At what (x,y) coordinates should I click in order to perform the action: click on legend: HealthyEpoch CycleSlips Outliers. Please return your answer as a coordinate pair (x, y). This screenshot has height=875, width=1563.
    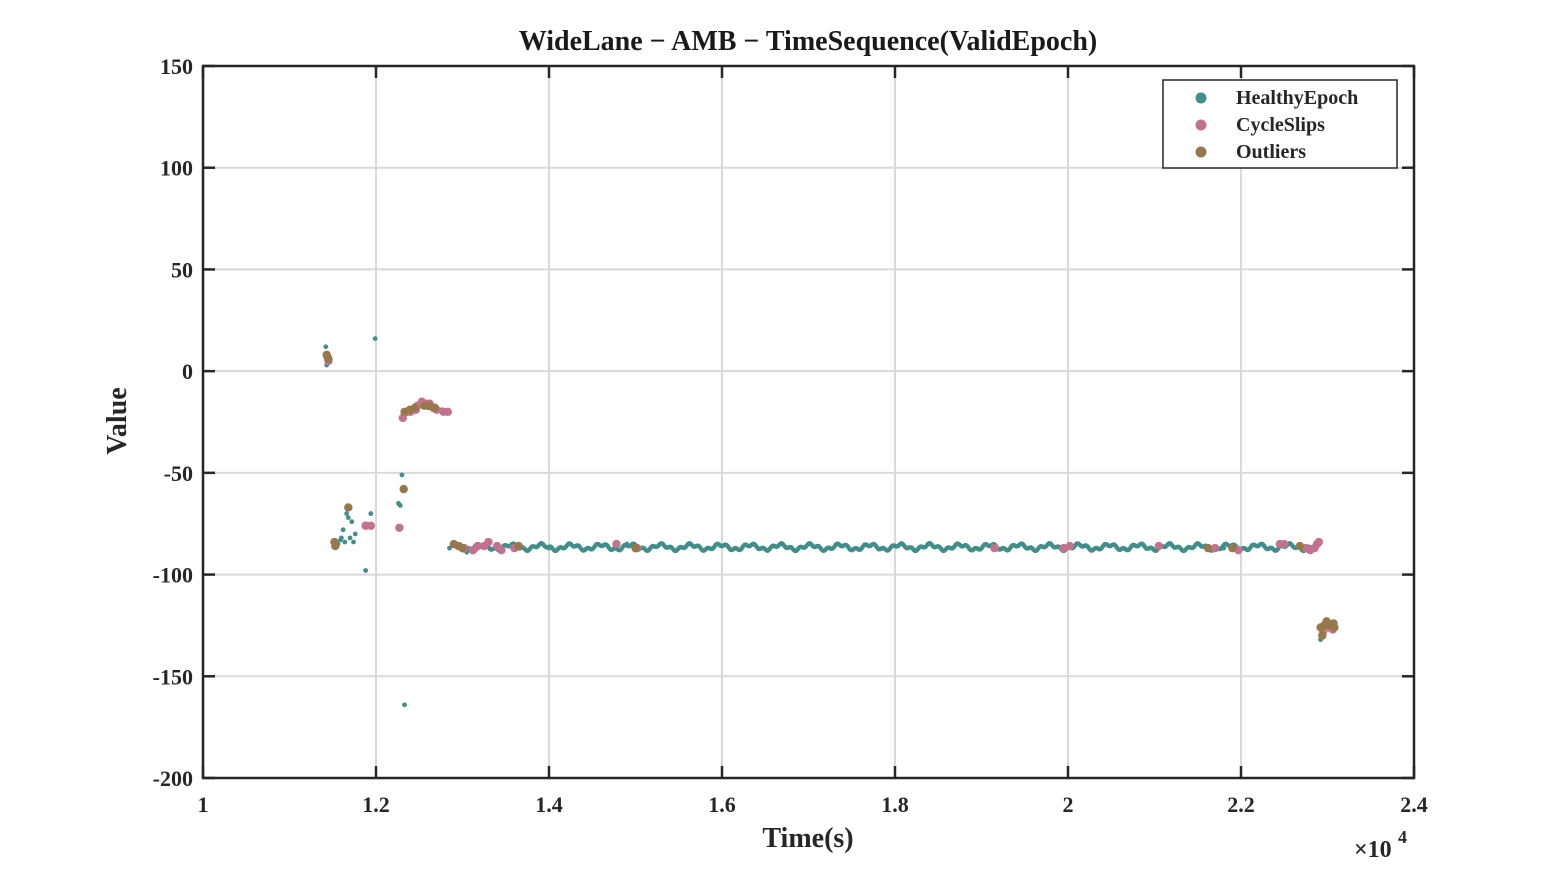
    Looking at the image, I should click on (1280, 124).